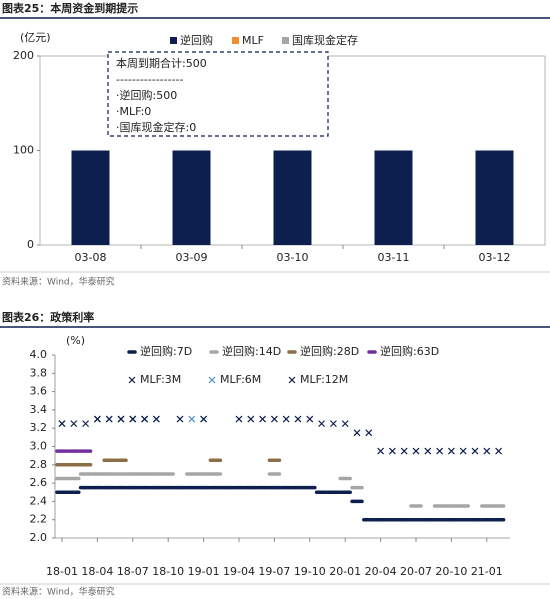 This screenshot has width=550, height=599. Describe the element at coordinates (204, 571) in the screenshot. I see `x-tick-label: 19-01` at that location.